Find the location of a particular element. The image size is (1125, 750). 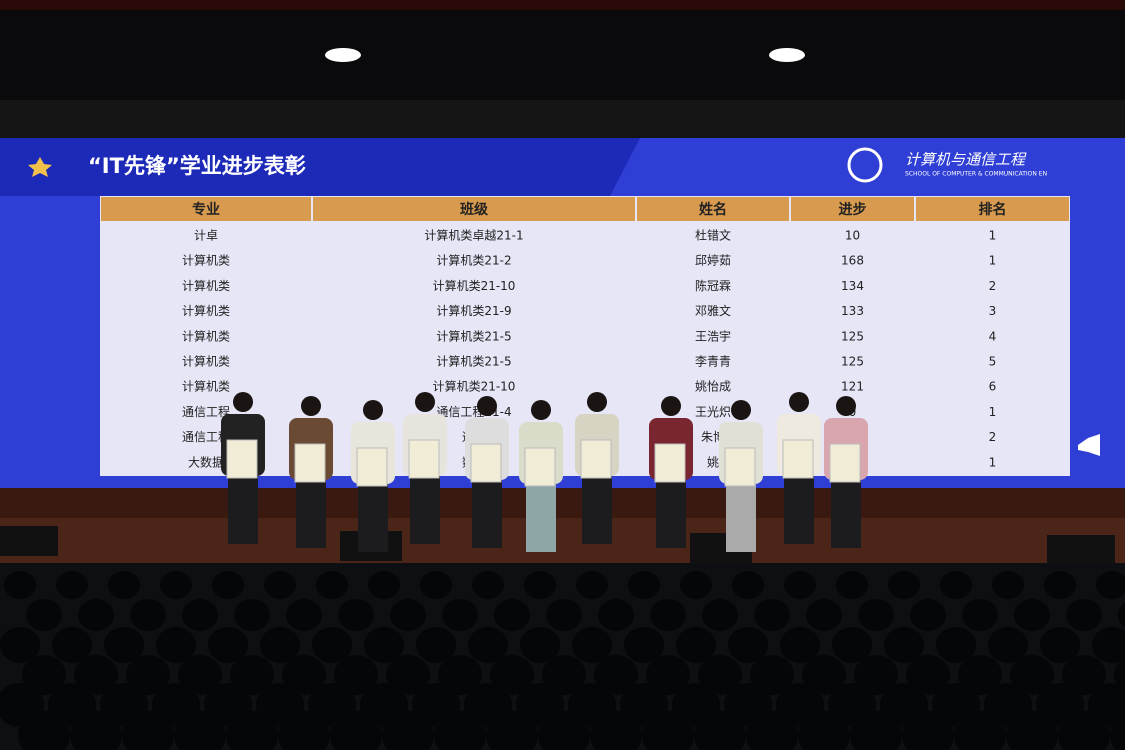

table-cell: 121 is located at coordinates (852, 387).